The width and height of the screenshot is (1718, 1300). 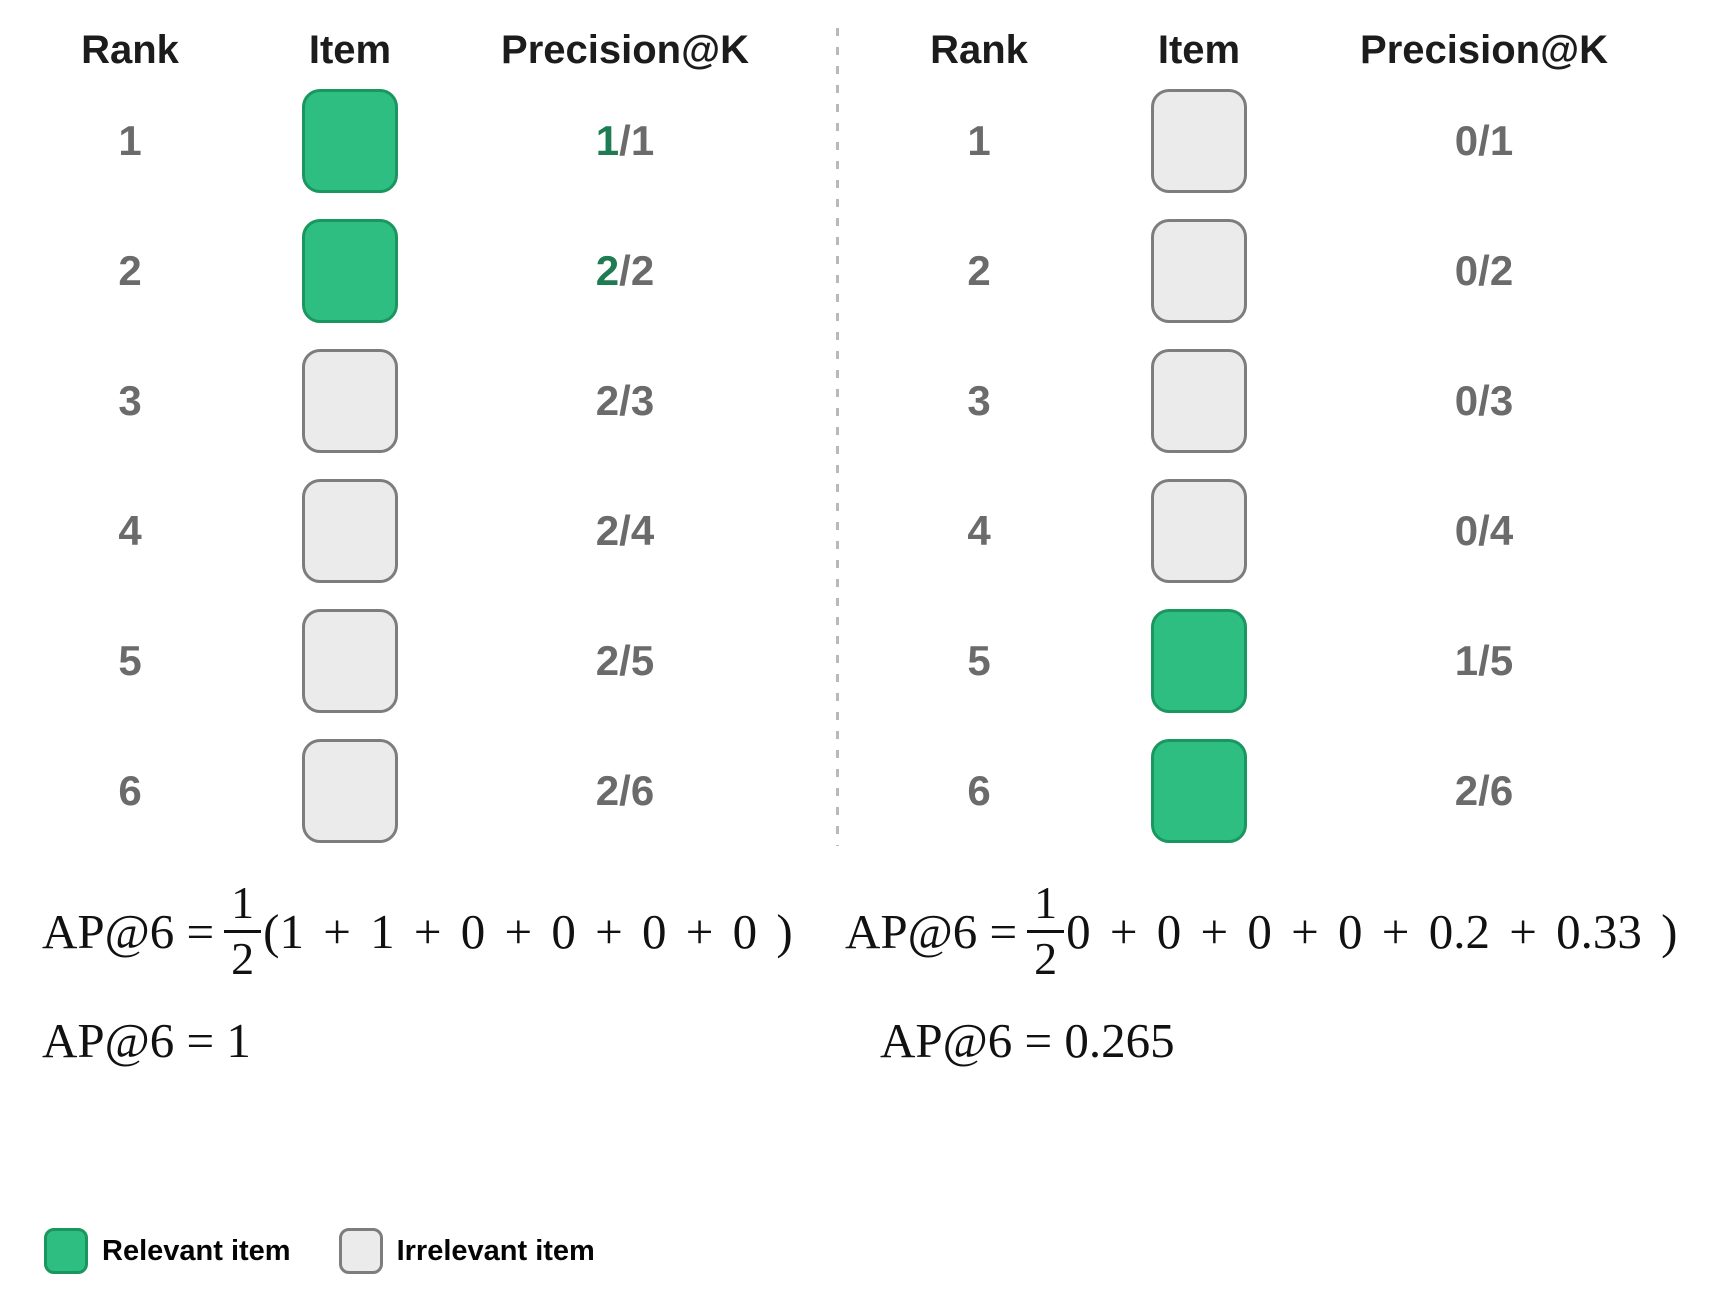 I want to click on legend-item-relevant: Relevant item, so click(x=167, y=1251).